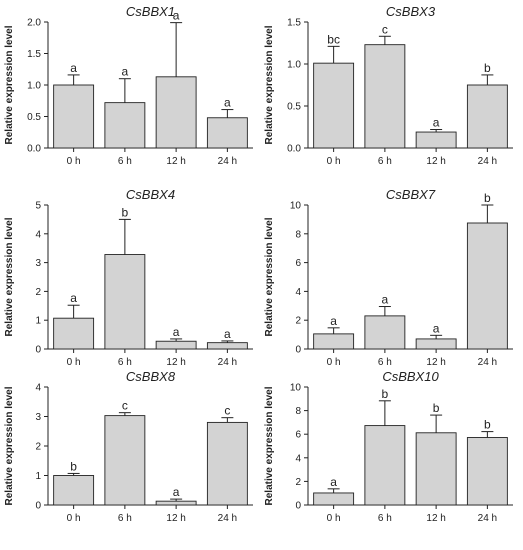  What do you see at coordinates (38, 321) in the screenshot?
I see `y-tick-label: 1` at bounding box center [38, 321].